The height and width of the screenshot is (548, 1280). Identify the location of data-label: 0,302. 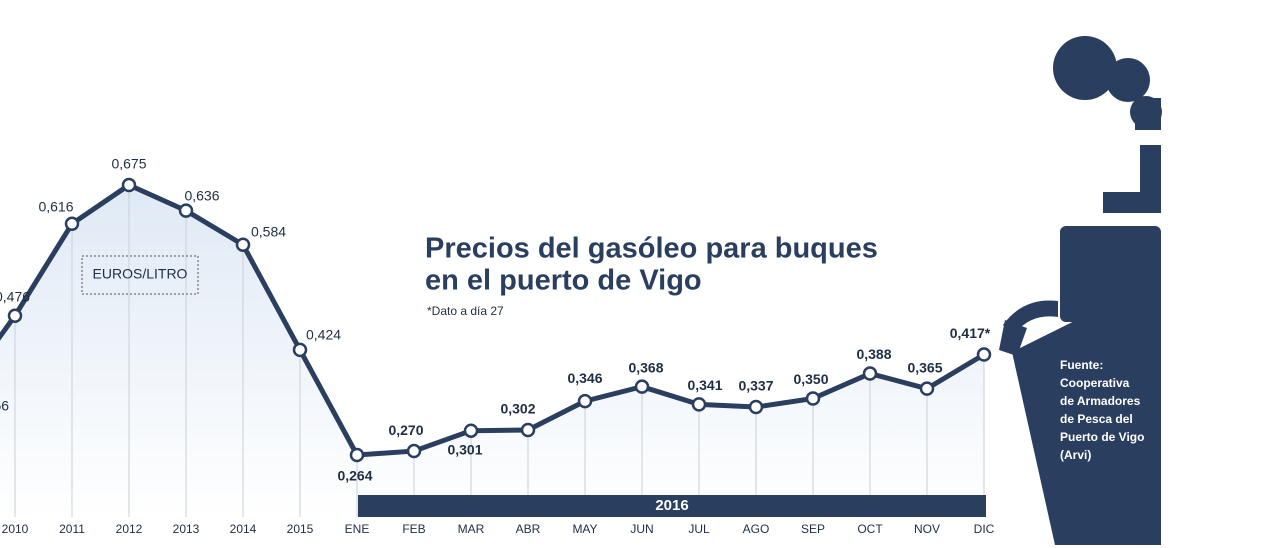
(517, 409).